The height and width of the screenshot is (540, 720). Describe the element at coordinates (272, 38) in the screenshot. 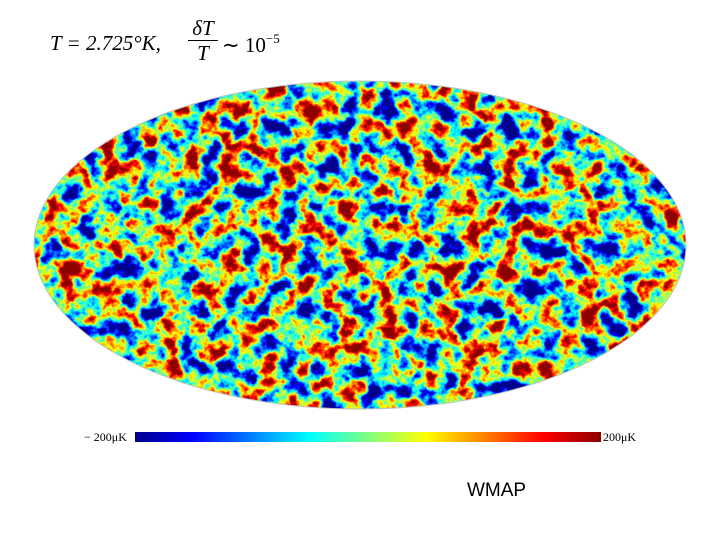

I see `formula-exponent: −5` at that location.